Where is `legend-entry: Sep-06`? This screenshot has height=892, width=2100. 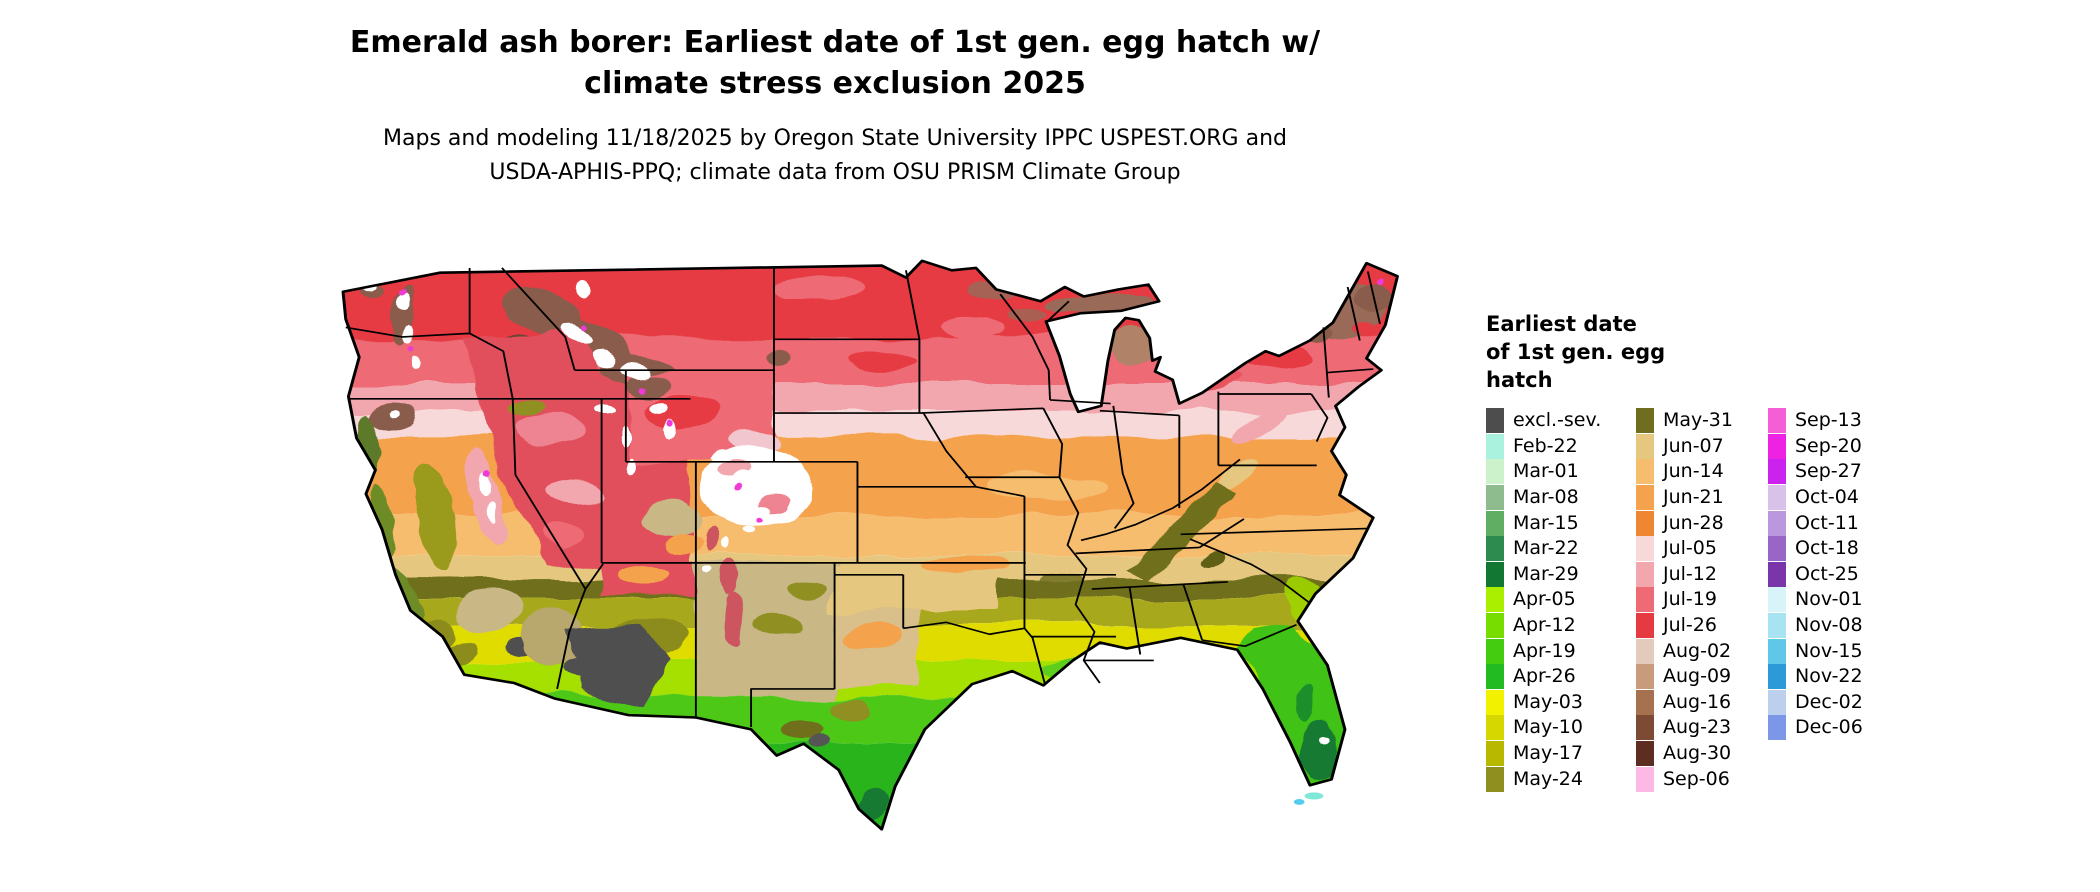
legend-entry: Sep-06 is located at coordinates (1702, 779).